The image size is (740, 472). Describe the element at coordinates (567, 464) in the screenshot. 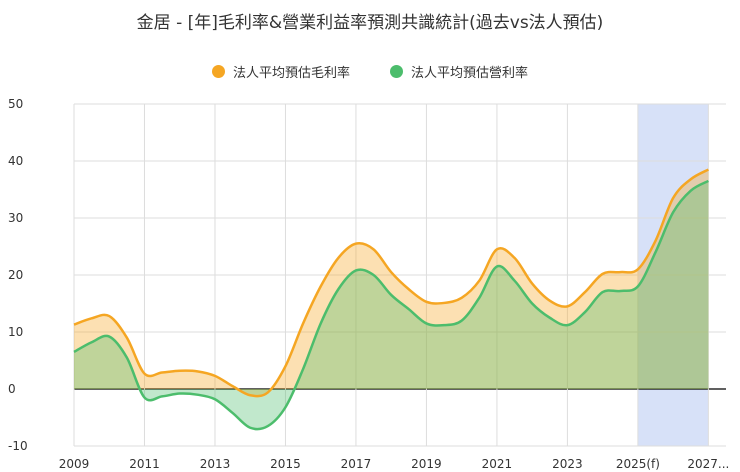

I see `x-tick-label: 2023` at that location.